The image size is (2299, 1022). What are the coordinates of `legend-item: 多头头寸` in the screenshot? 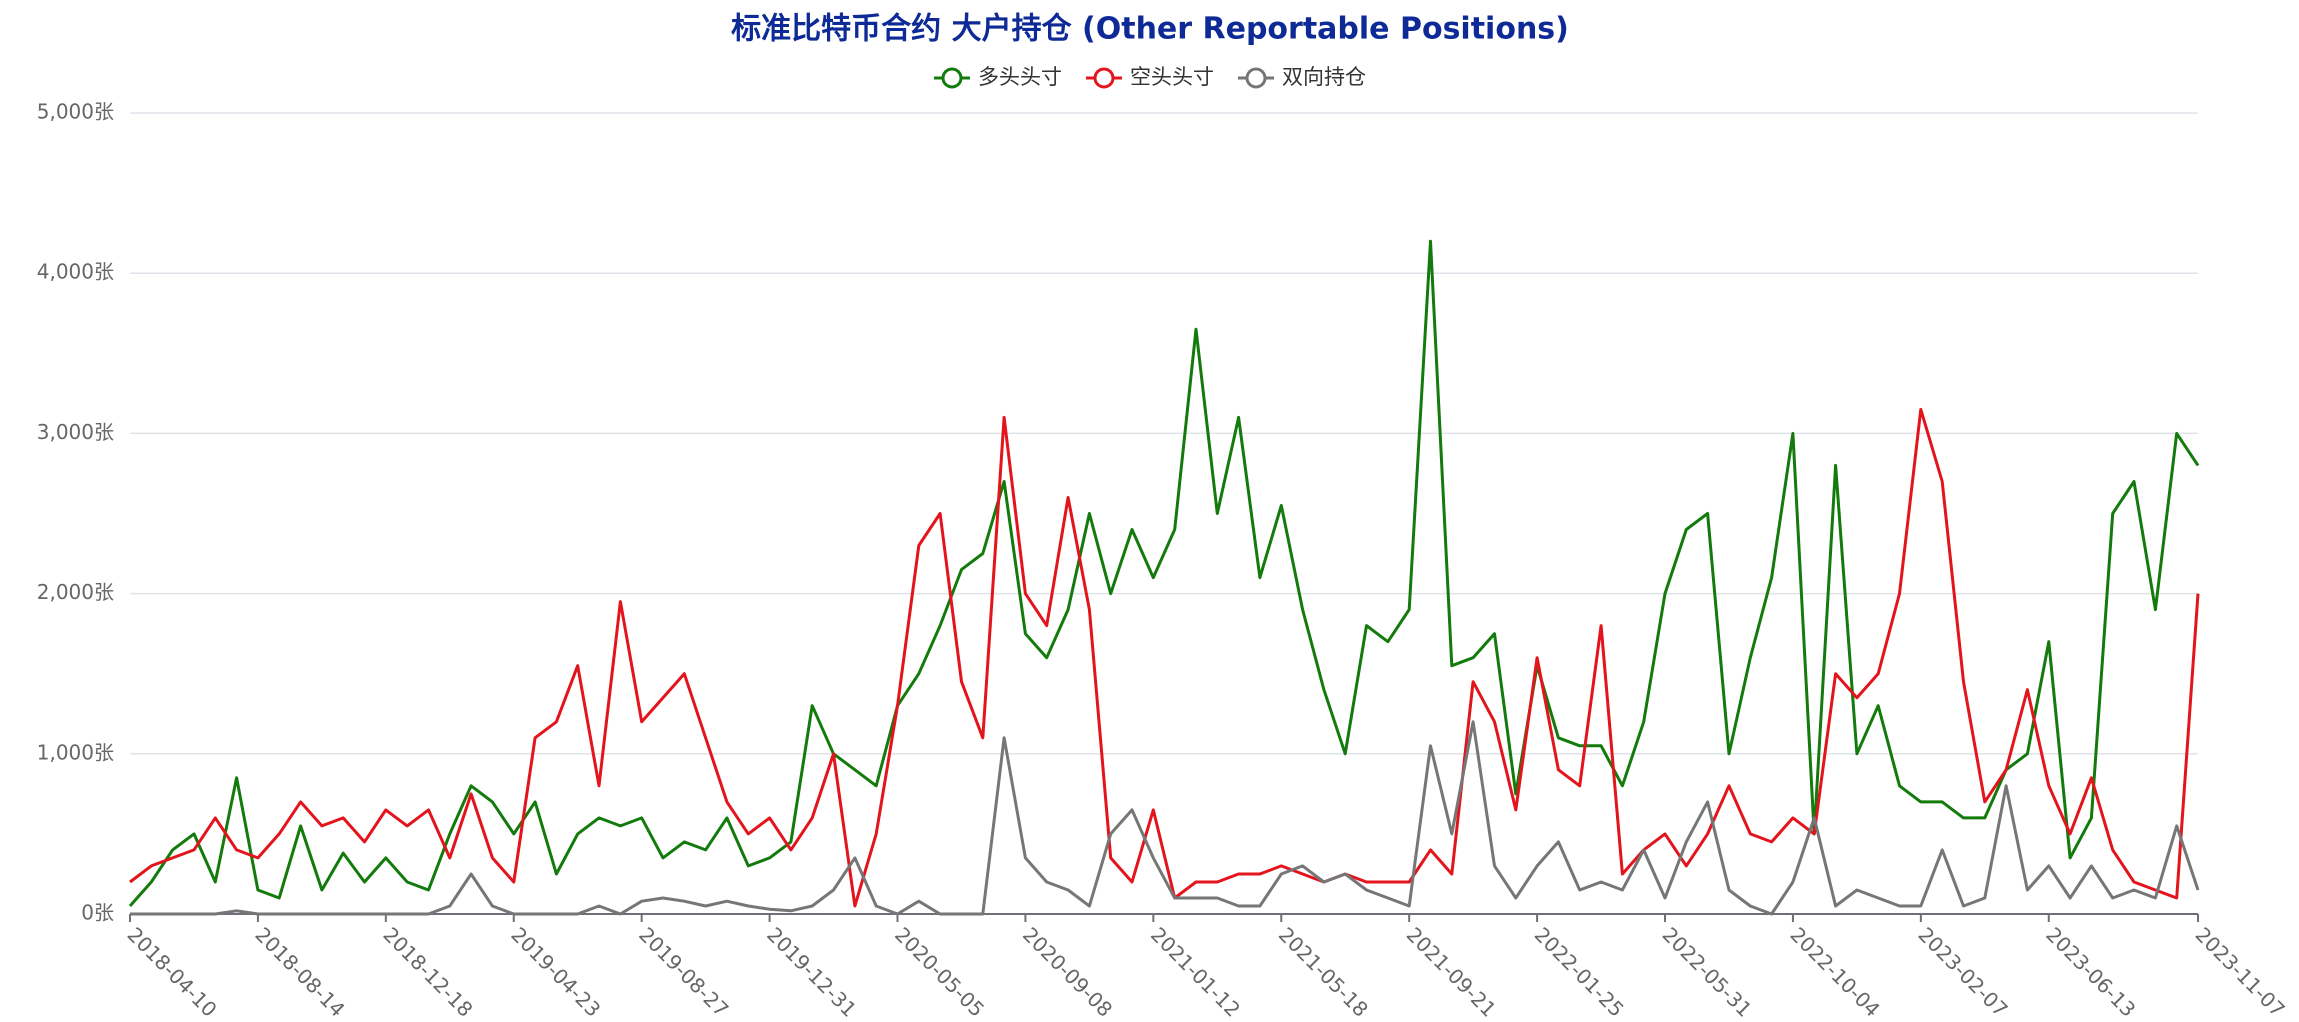 It's located at (998, 77).